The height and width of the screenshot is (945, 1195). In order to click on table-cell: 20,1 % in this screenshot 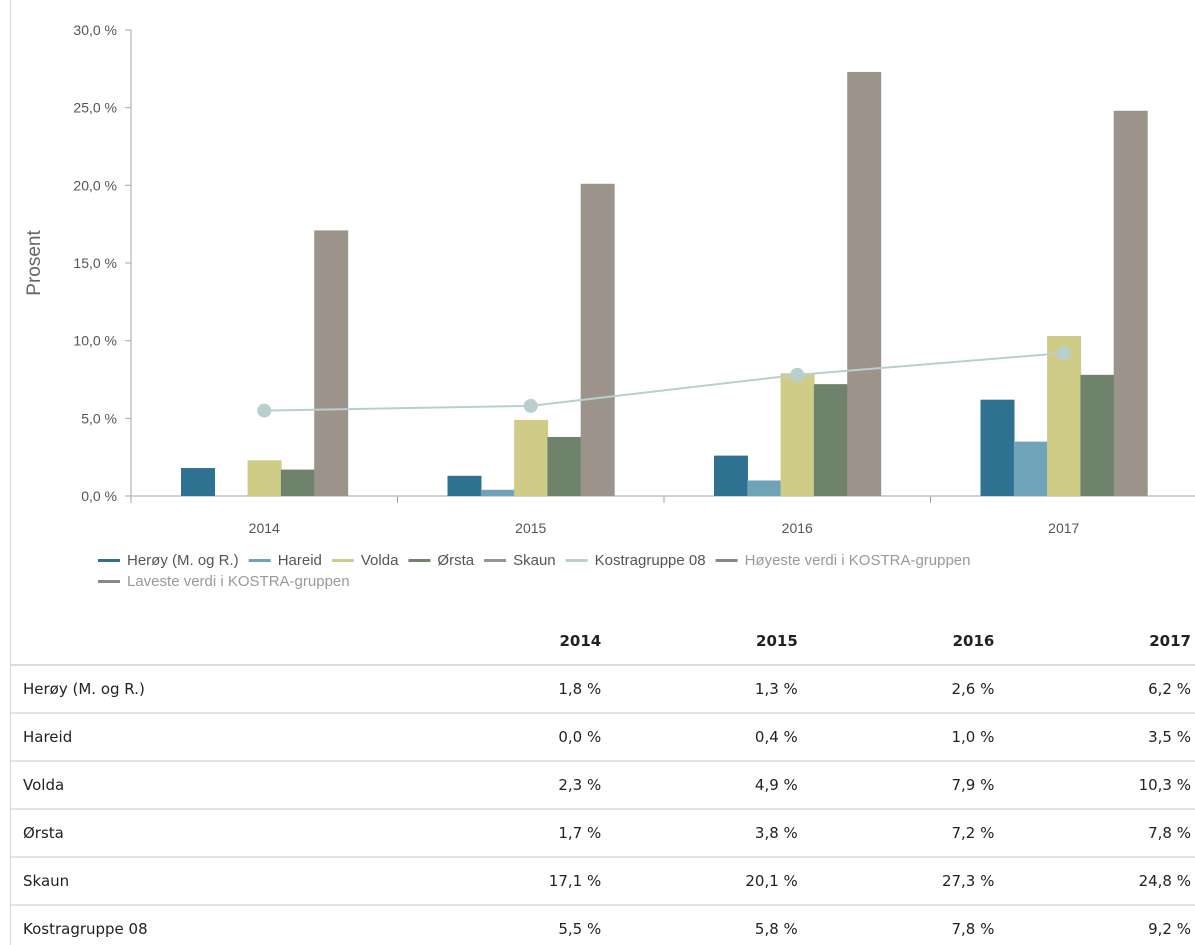, I will do `click(703, 881)`.